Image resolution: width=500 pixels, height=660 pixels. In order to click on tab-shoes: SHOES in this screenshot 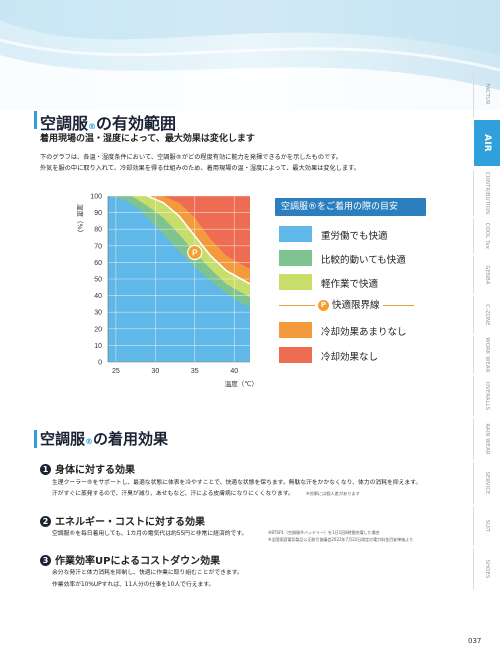, I will do `click(486, 569)`.